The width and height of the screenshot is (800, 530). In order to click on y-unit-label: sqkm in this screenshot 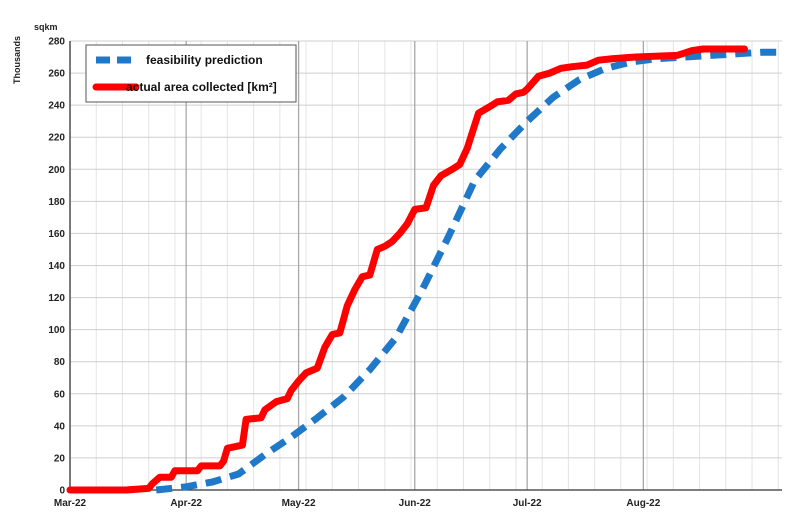, I will do `click(46, 27)`.